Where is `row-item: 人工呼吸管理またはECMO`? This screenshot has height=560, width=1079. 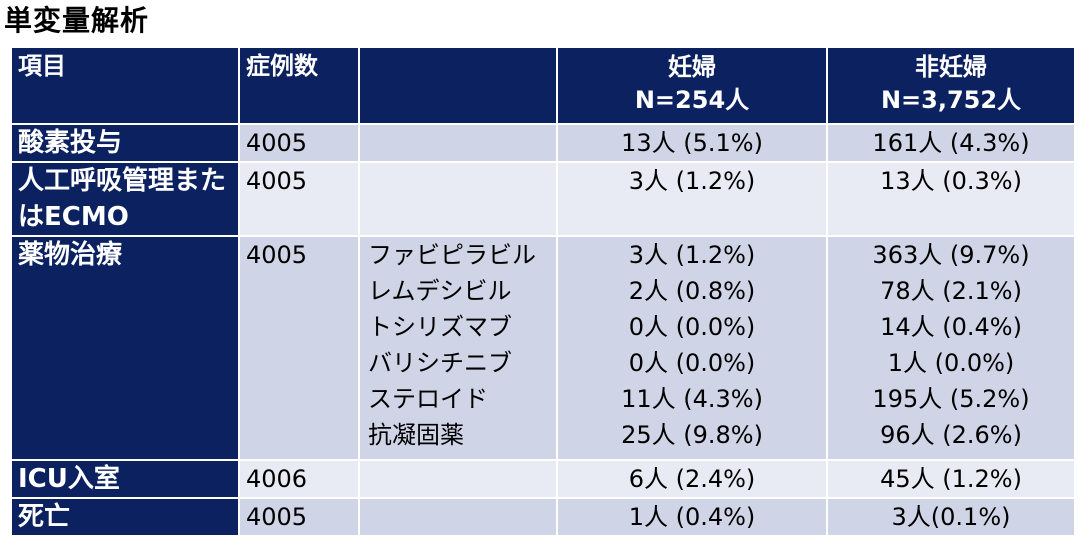
row-item: 人工呼吸管理またはECMO is located at coordinates (125, 199).